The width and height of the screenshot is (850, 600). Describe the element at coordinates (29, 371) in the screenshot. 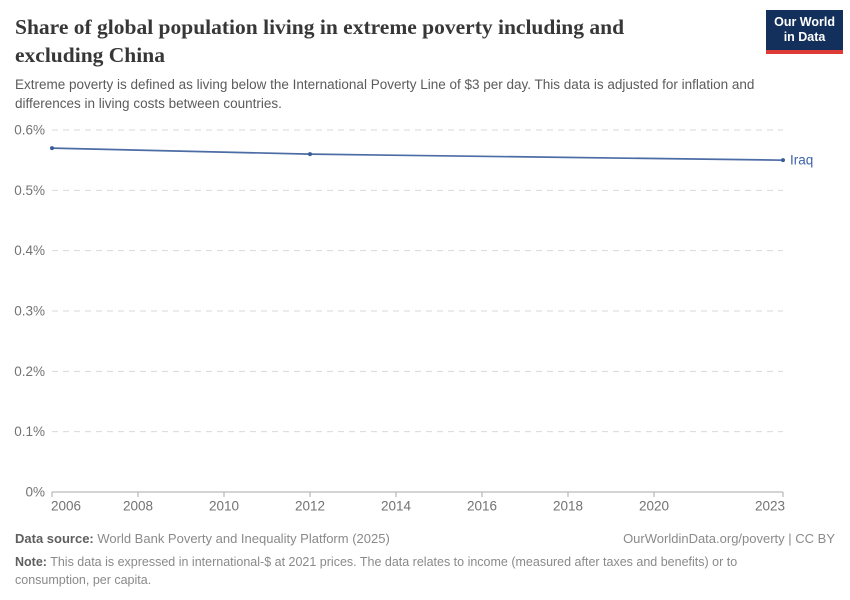

I see `y-tick-label: 0.2%` at that location.